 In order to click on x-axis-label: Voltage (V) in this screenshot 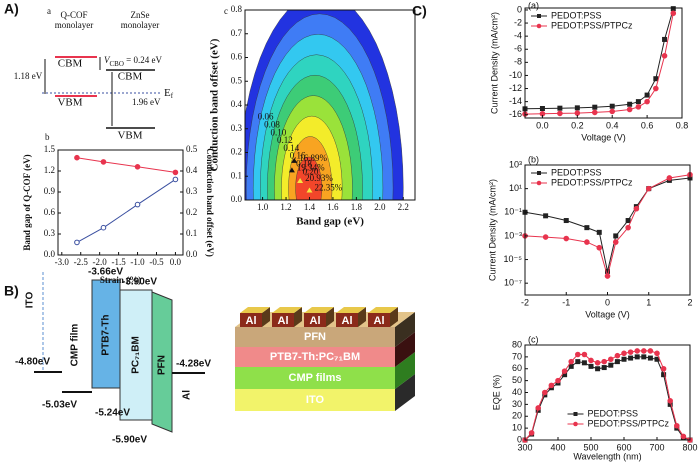, I will do `click(607, 314)`.